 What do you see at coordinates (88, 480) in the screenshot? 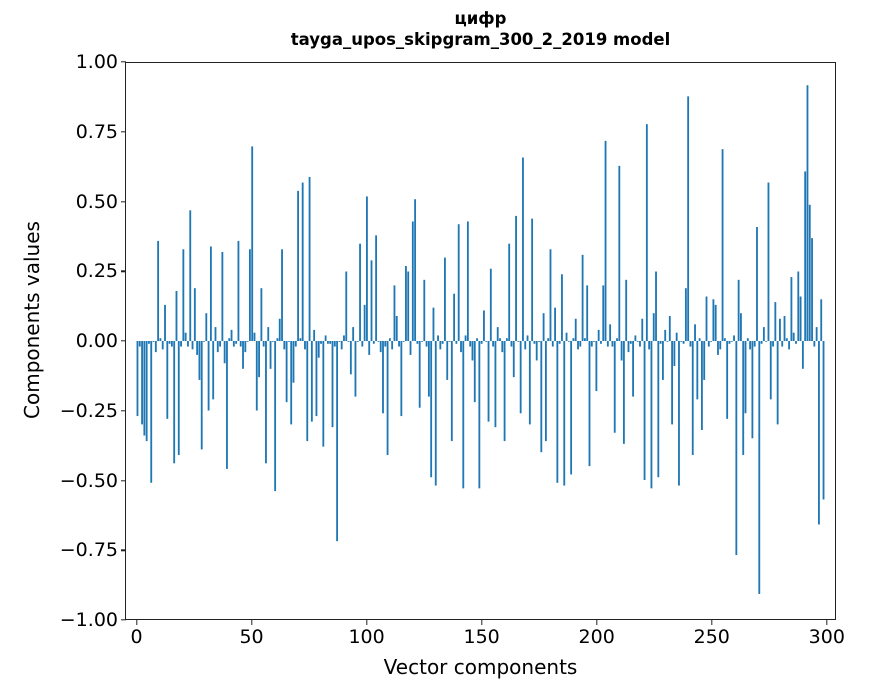
I see `y-tick-label: −0.50` at bounding box center [88, 480].